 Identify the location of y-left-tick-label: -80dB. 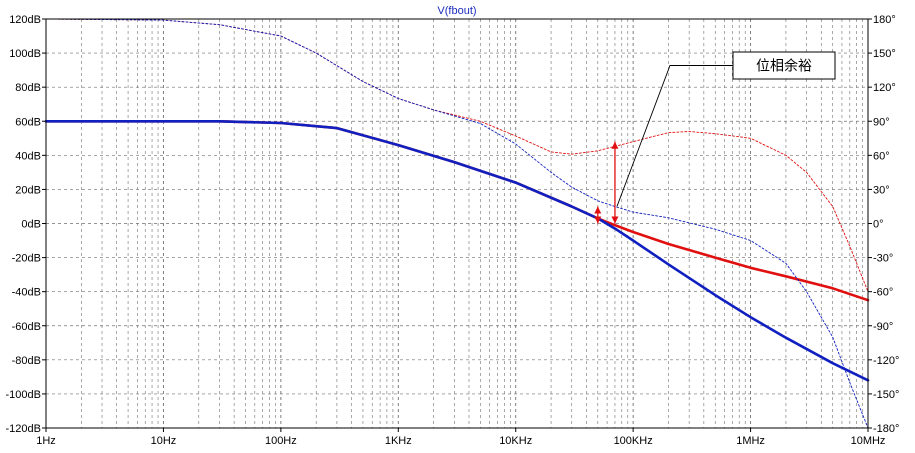
(26, 361).